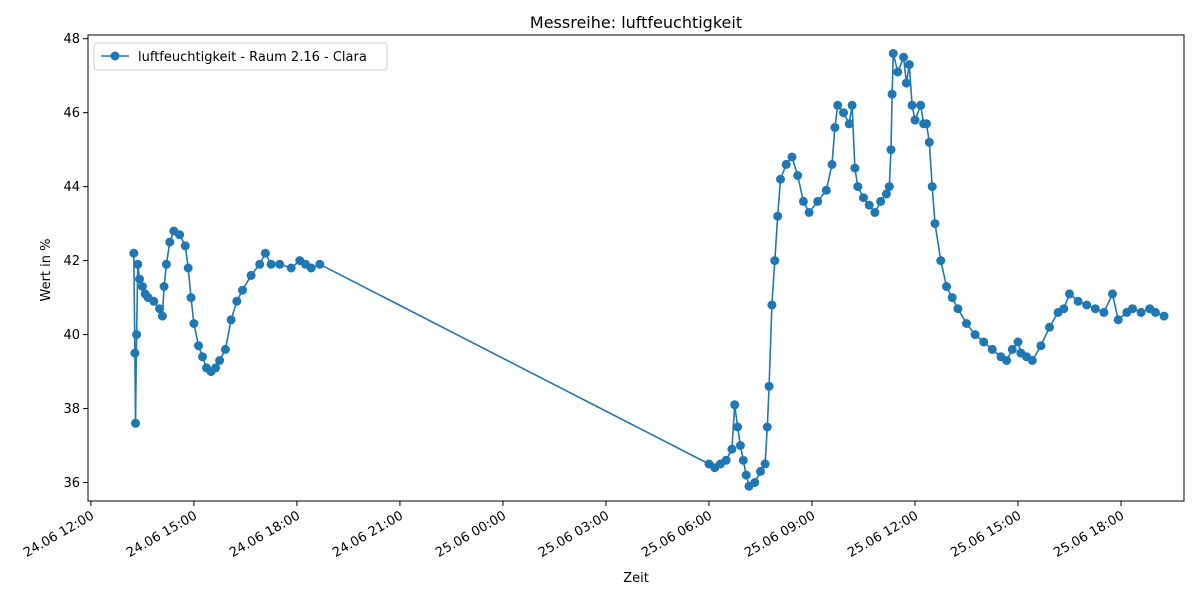 Image resolution: width=1200 pixels, height=604 pixels. Describe the element at coordinates (471, 534) in the screenshot. I see `x-tick-label: 25.06 00:00` at that location.